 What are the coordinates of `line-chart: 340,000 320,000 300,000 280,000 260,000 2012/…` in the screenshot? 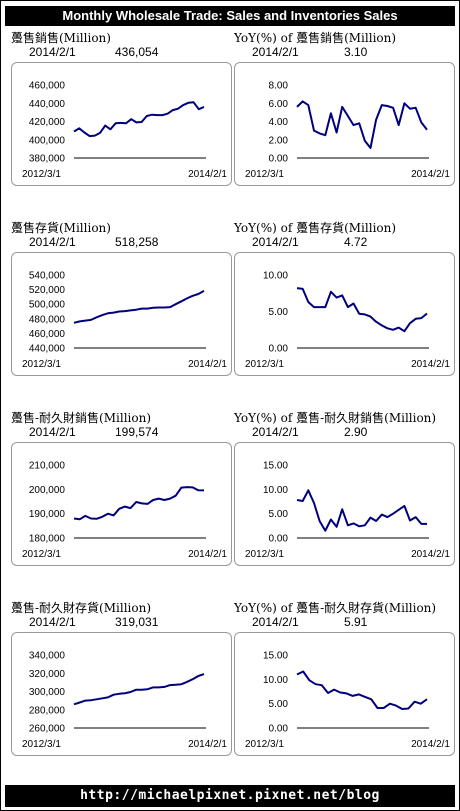 It's located at (124, 701).